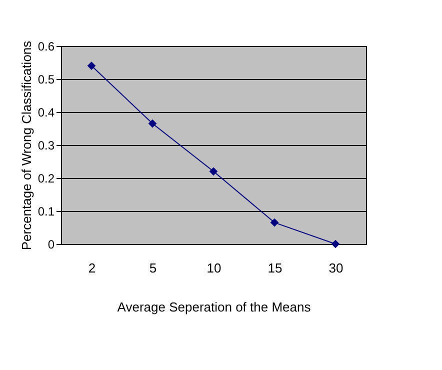  What do you see at coordinates (46, 79) in the screenshot?
I see `y-tick-label: 0.5` at bounding box center [46, 79].